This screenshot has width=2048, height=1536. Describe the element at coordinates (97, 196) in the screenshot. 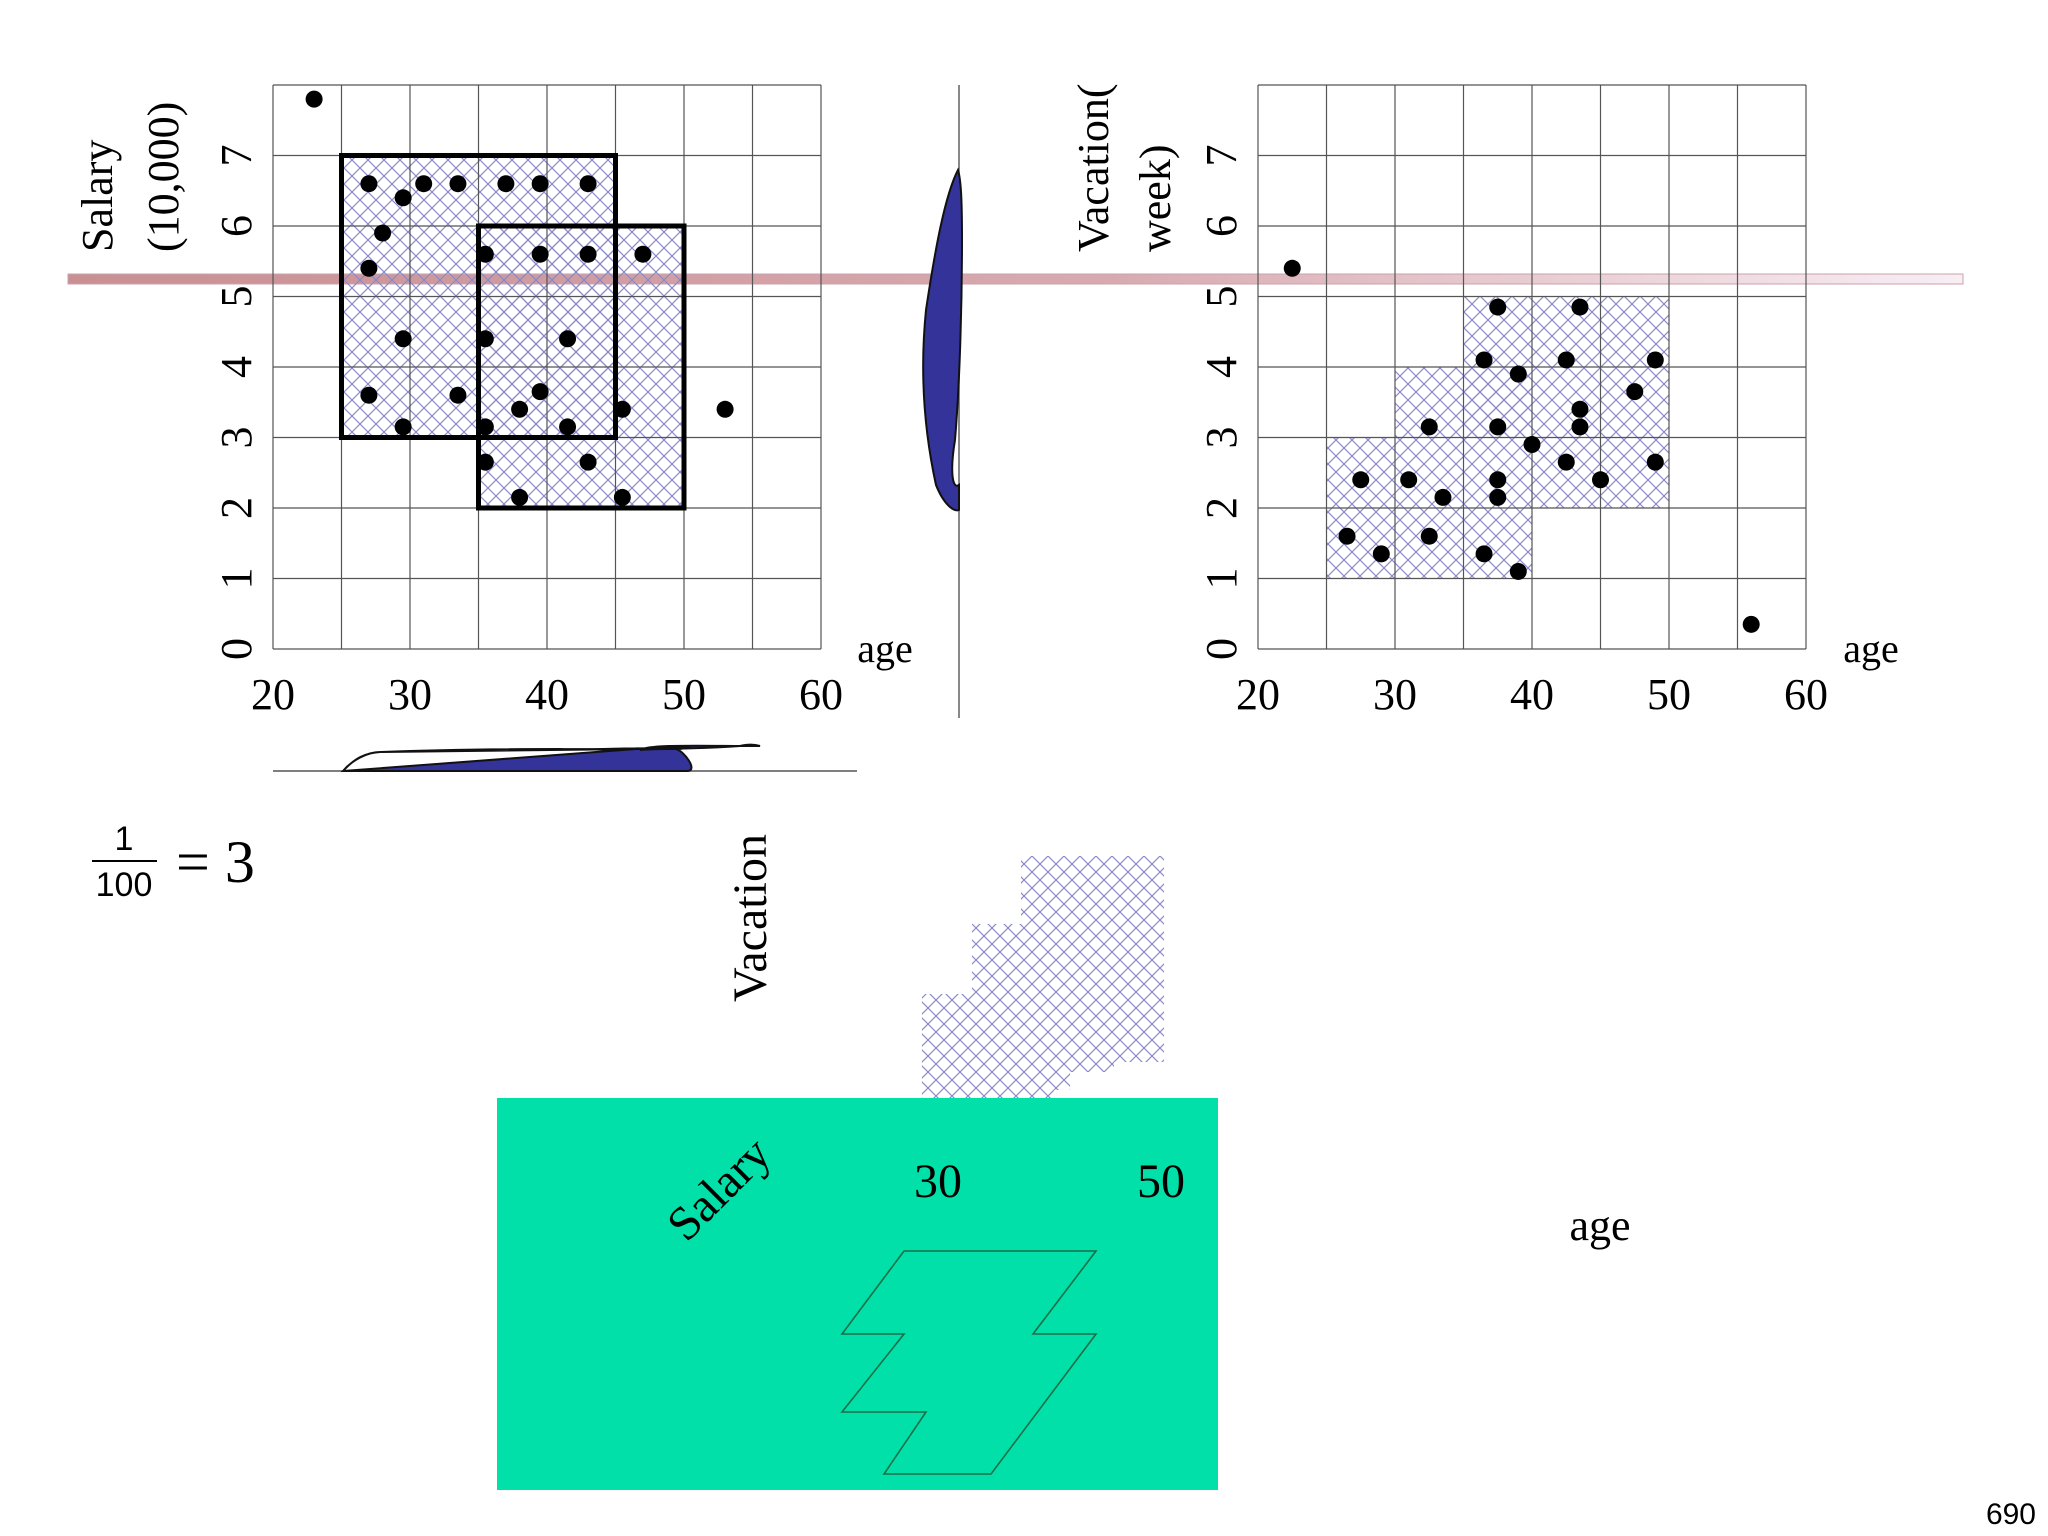

I see `y-axis-label-line1: Salary` at that location.